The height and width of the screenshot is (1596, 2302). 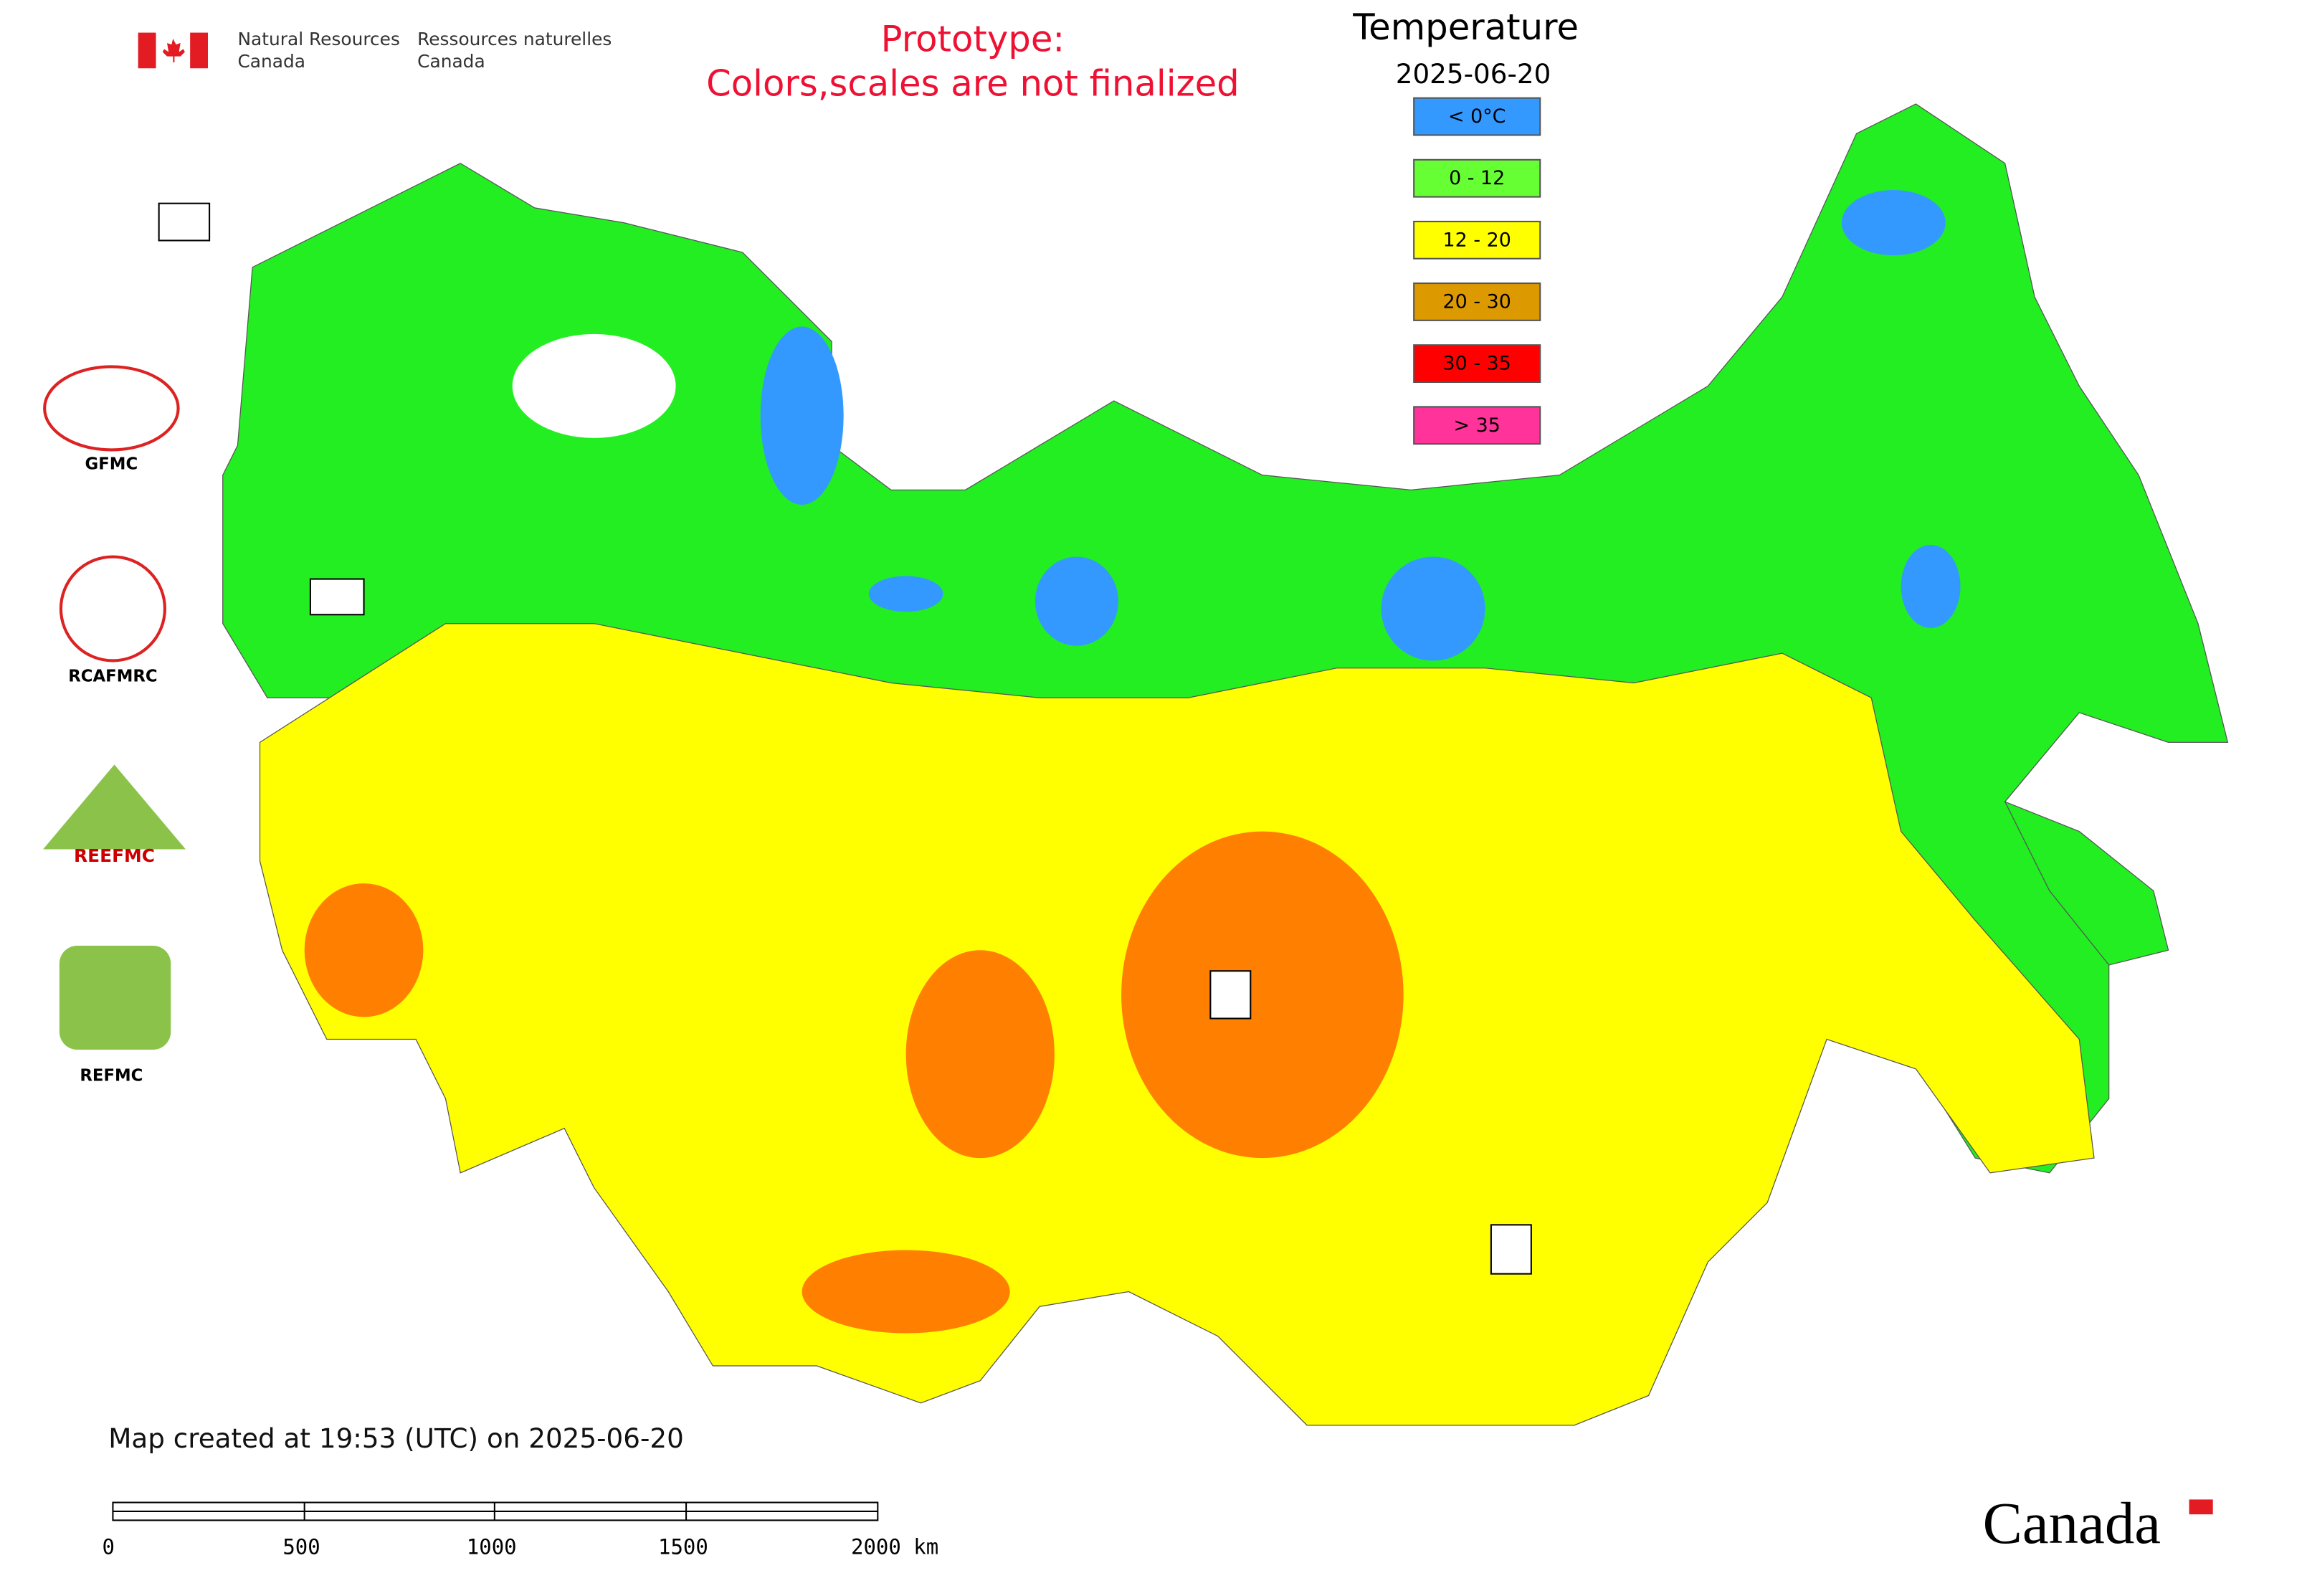 I want to click on logo-label: RCAFMRC, so click(x=113, y=677).